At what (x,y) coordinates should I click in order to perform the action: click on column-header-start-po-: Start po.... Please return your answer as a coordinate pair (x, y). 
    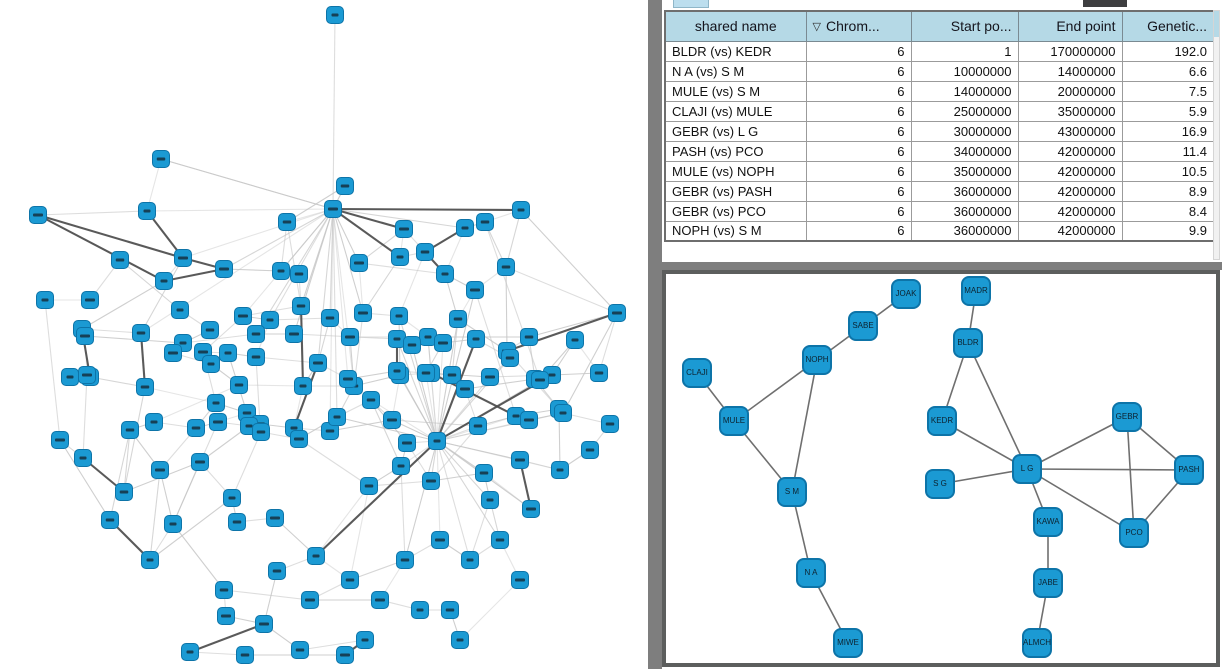
    Looking at the image, I should click on (964, 26).